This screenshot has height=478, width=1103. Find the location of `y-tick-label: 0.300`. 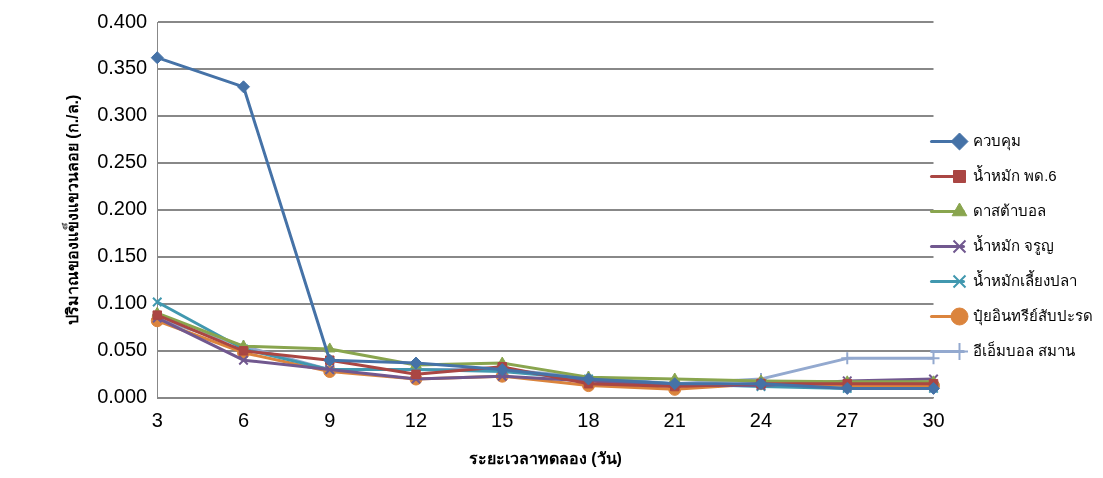

y-tick-label: 0.300 is located at coordinates (122, 114).